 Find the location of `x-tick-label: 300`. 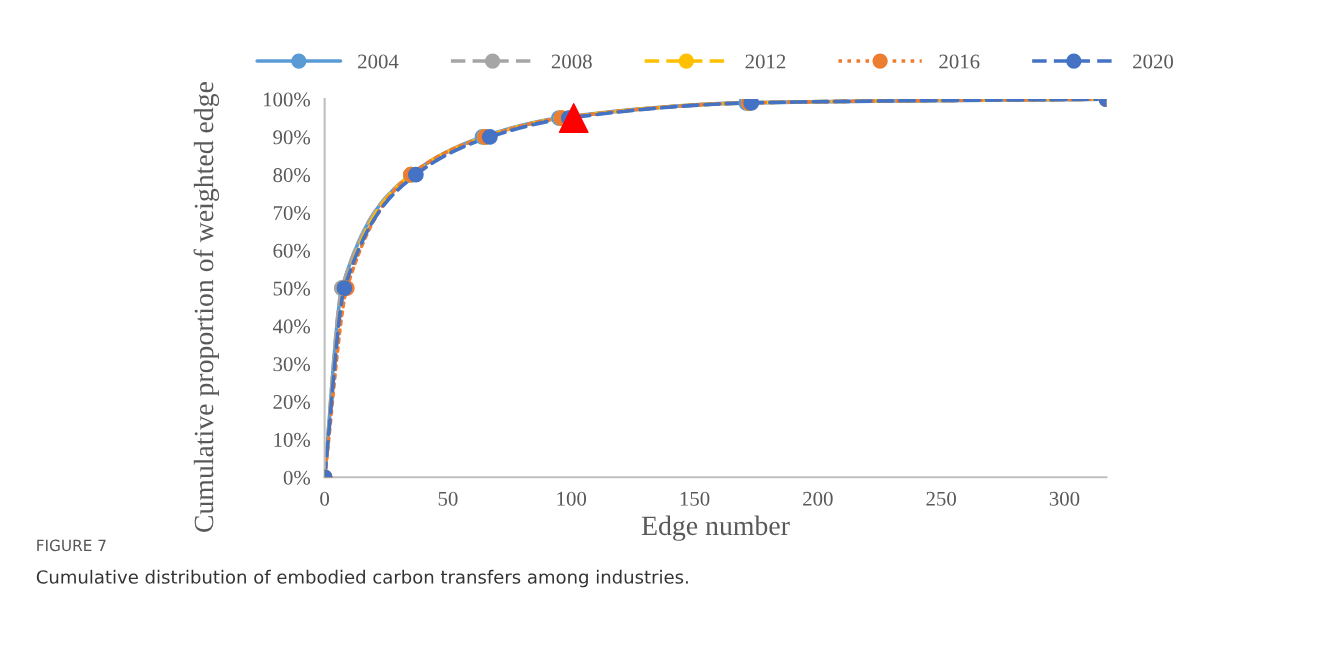

x-tick-label: 300 is located at coordinates (1064, 498).